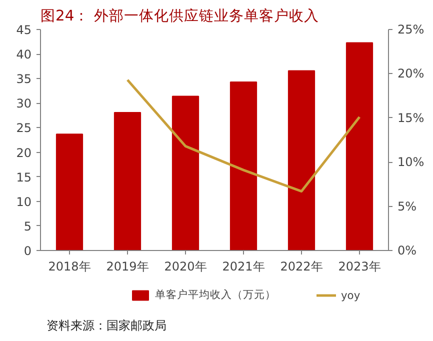 This screenshot has width=433, height=341. Describe the element at coordinates (407, 206) in the screenshot. I see `y2-tick-label: 5%` at that location.